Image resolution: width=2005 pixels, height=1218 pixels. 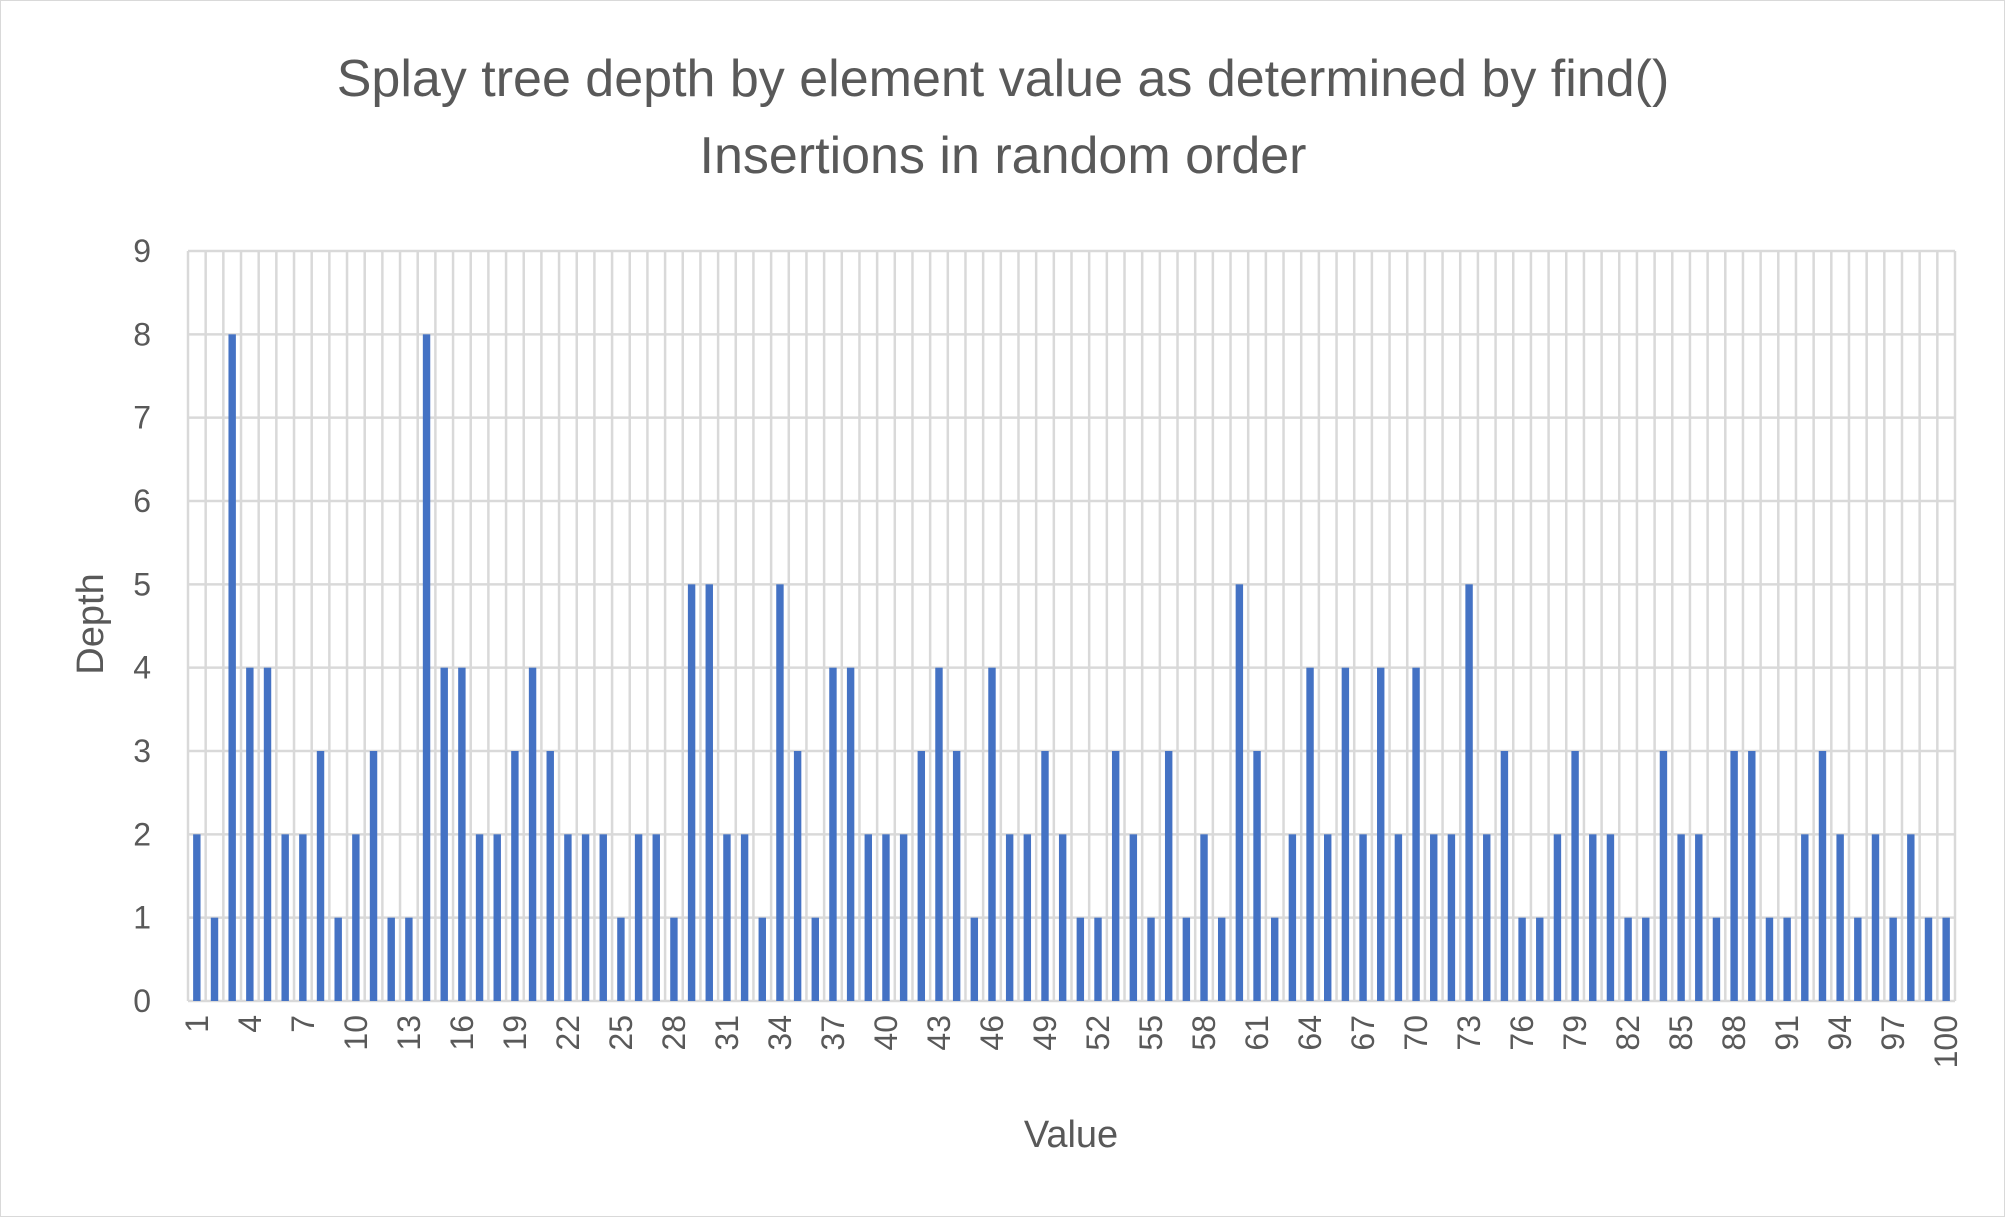 What do you see at coordinates (515, 1033) in the screenshot?
I see `x-tick-label: 19` at bounding box center [515, 1033].